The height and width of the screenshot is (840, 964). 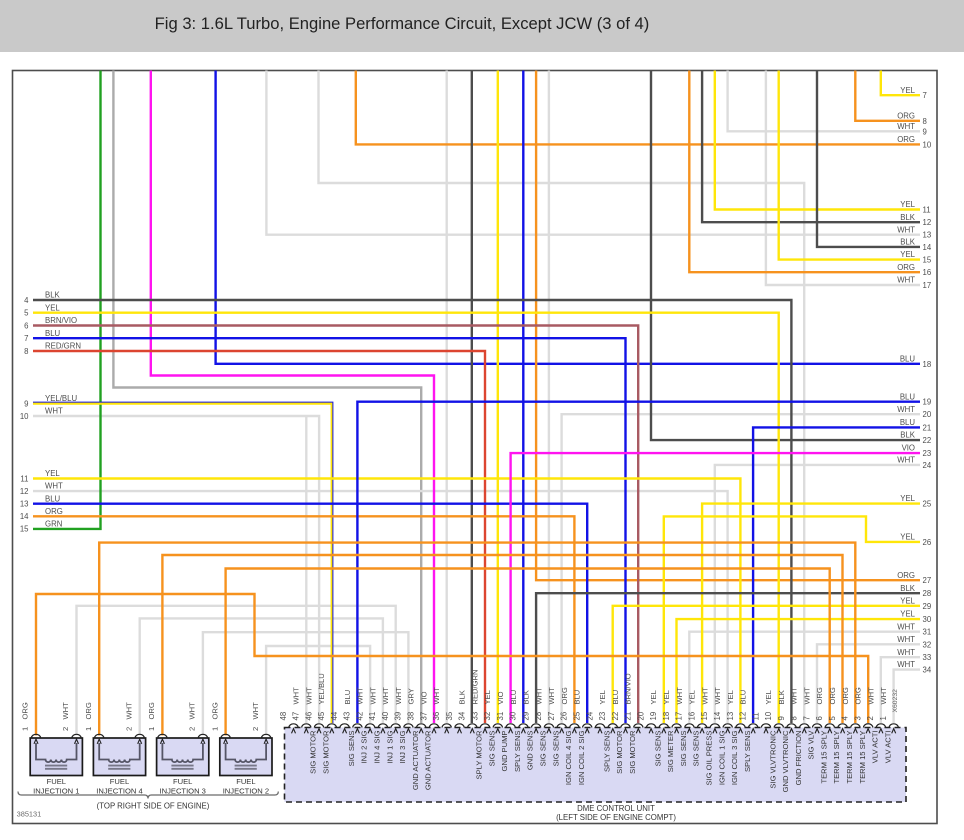 I want to click on svg-text: 23, so click(x=927, y=453).